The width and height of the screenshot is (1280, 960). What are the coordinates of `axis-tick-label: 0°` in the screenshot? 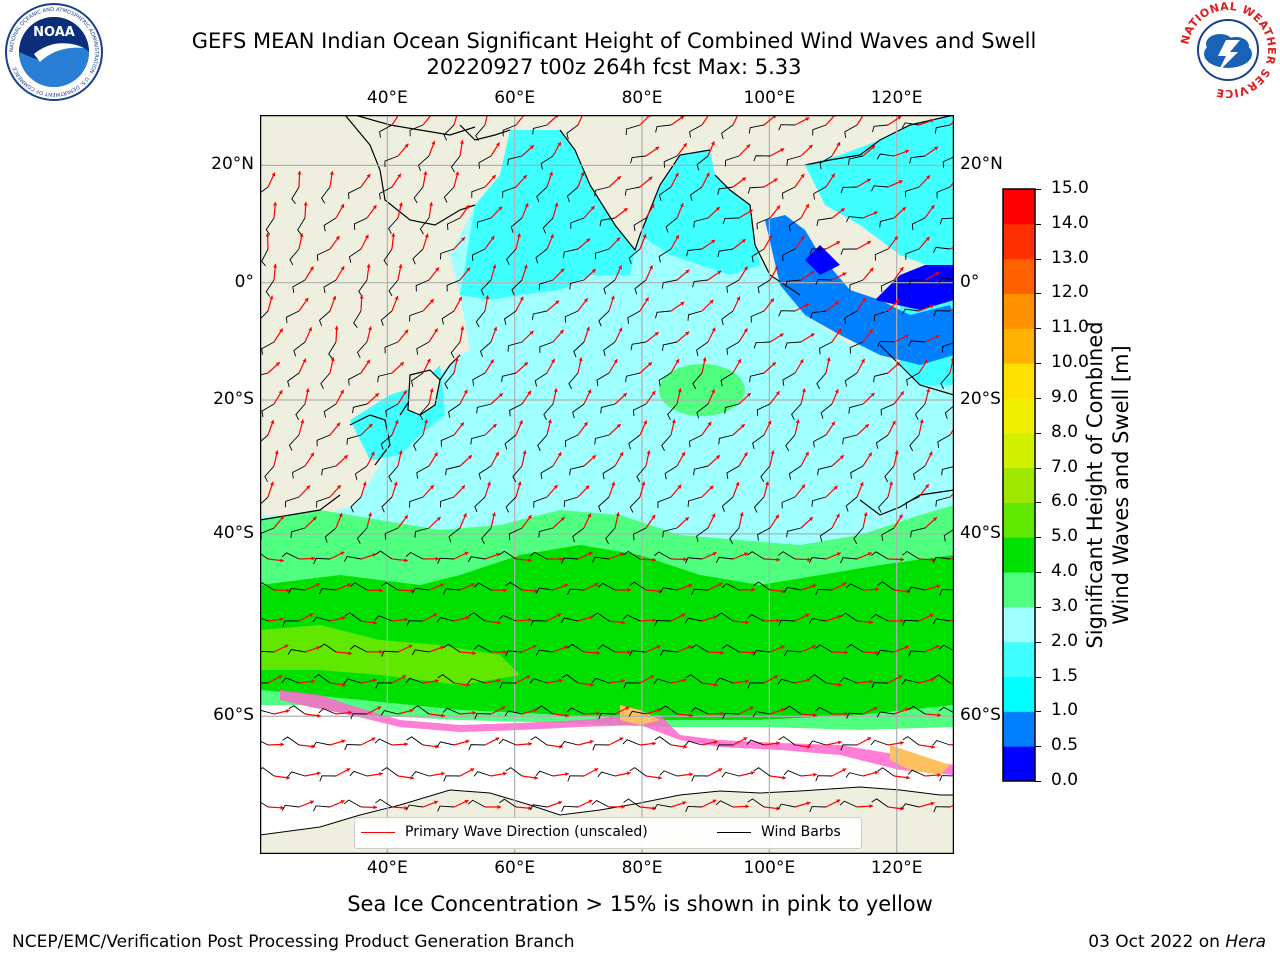 It's located at (244, 281).